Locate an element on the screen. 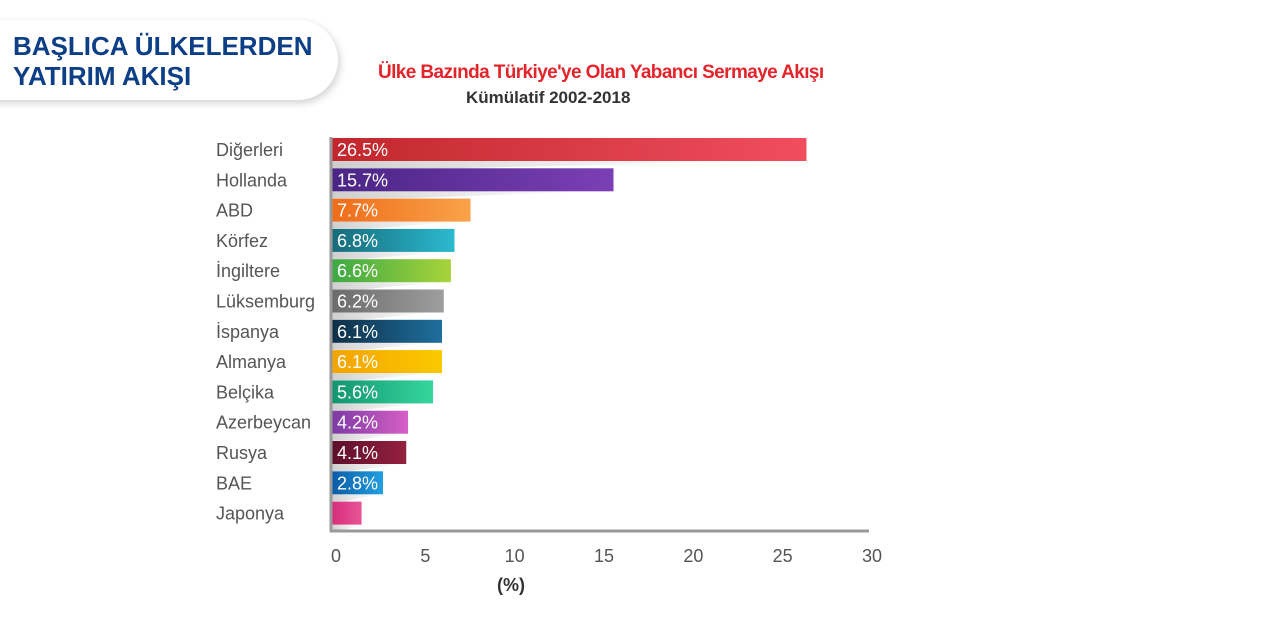  chart-subtitle: Kümülatif 2002-2018 is located at coordinates (548, 97).